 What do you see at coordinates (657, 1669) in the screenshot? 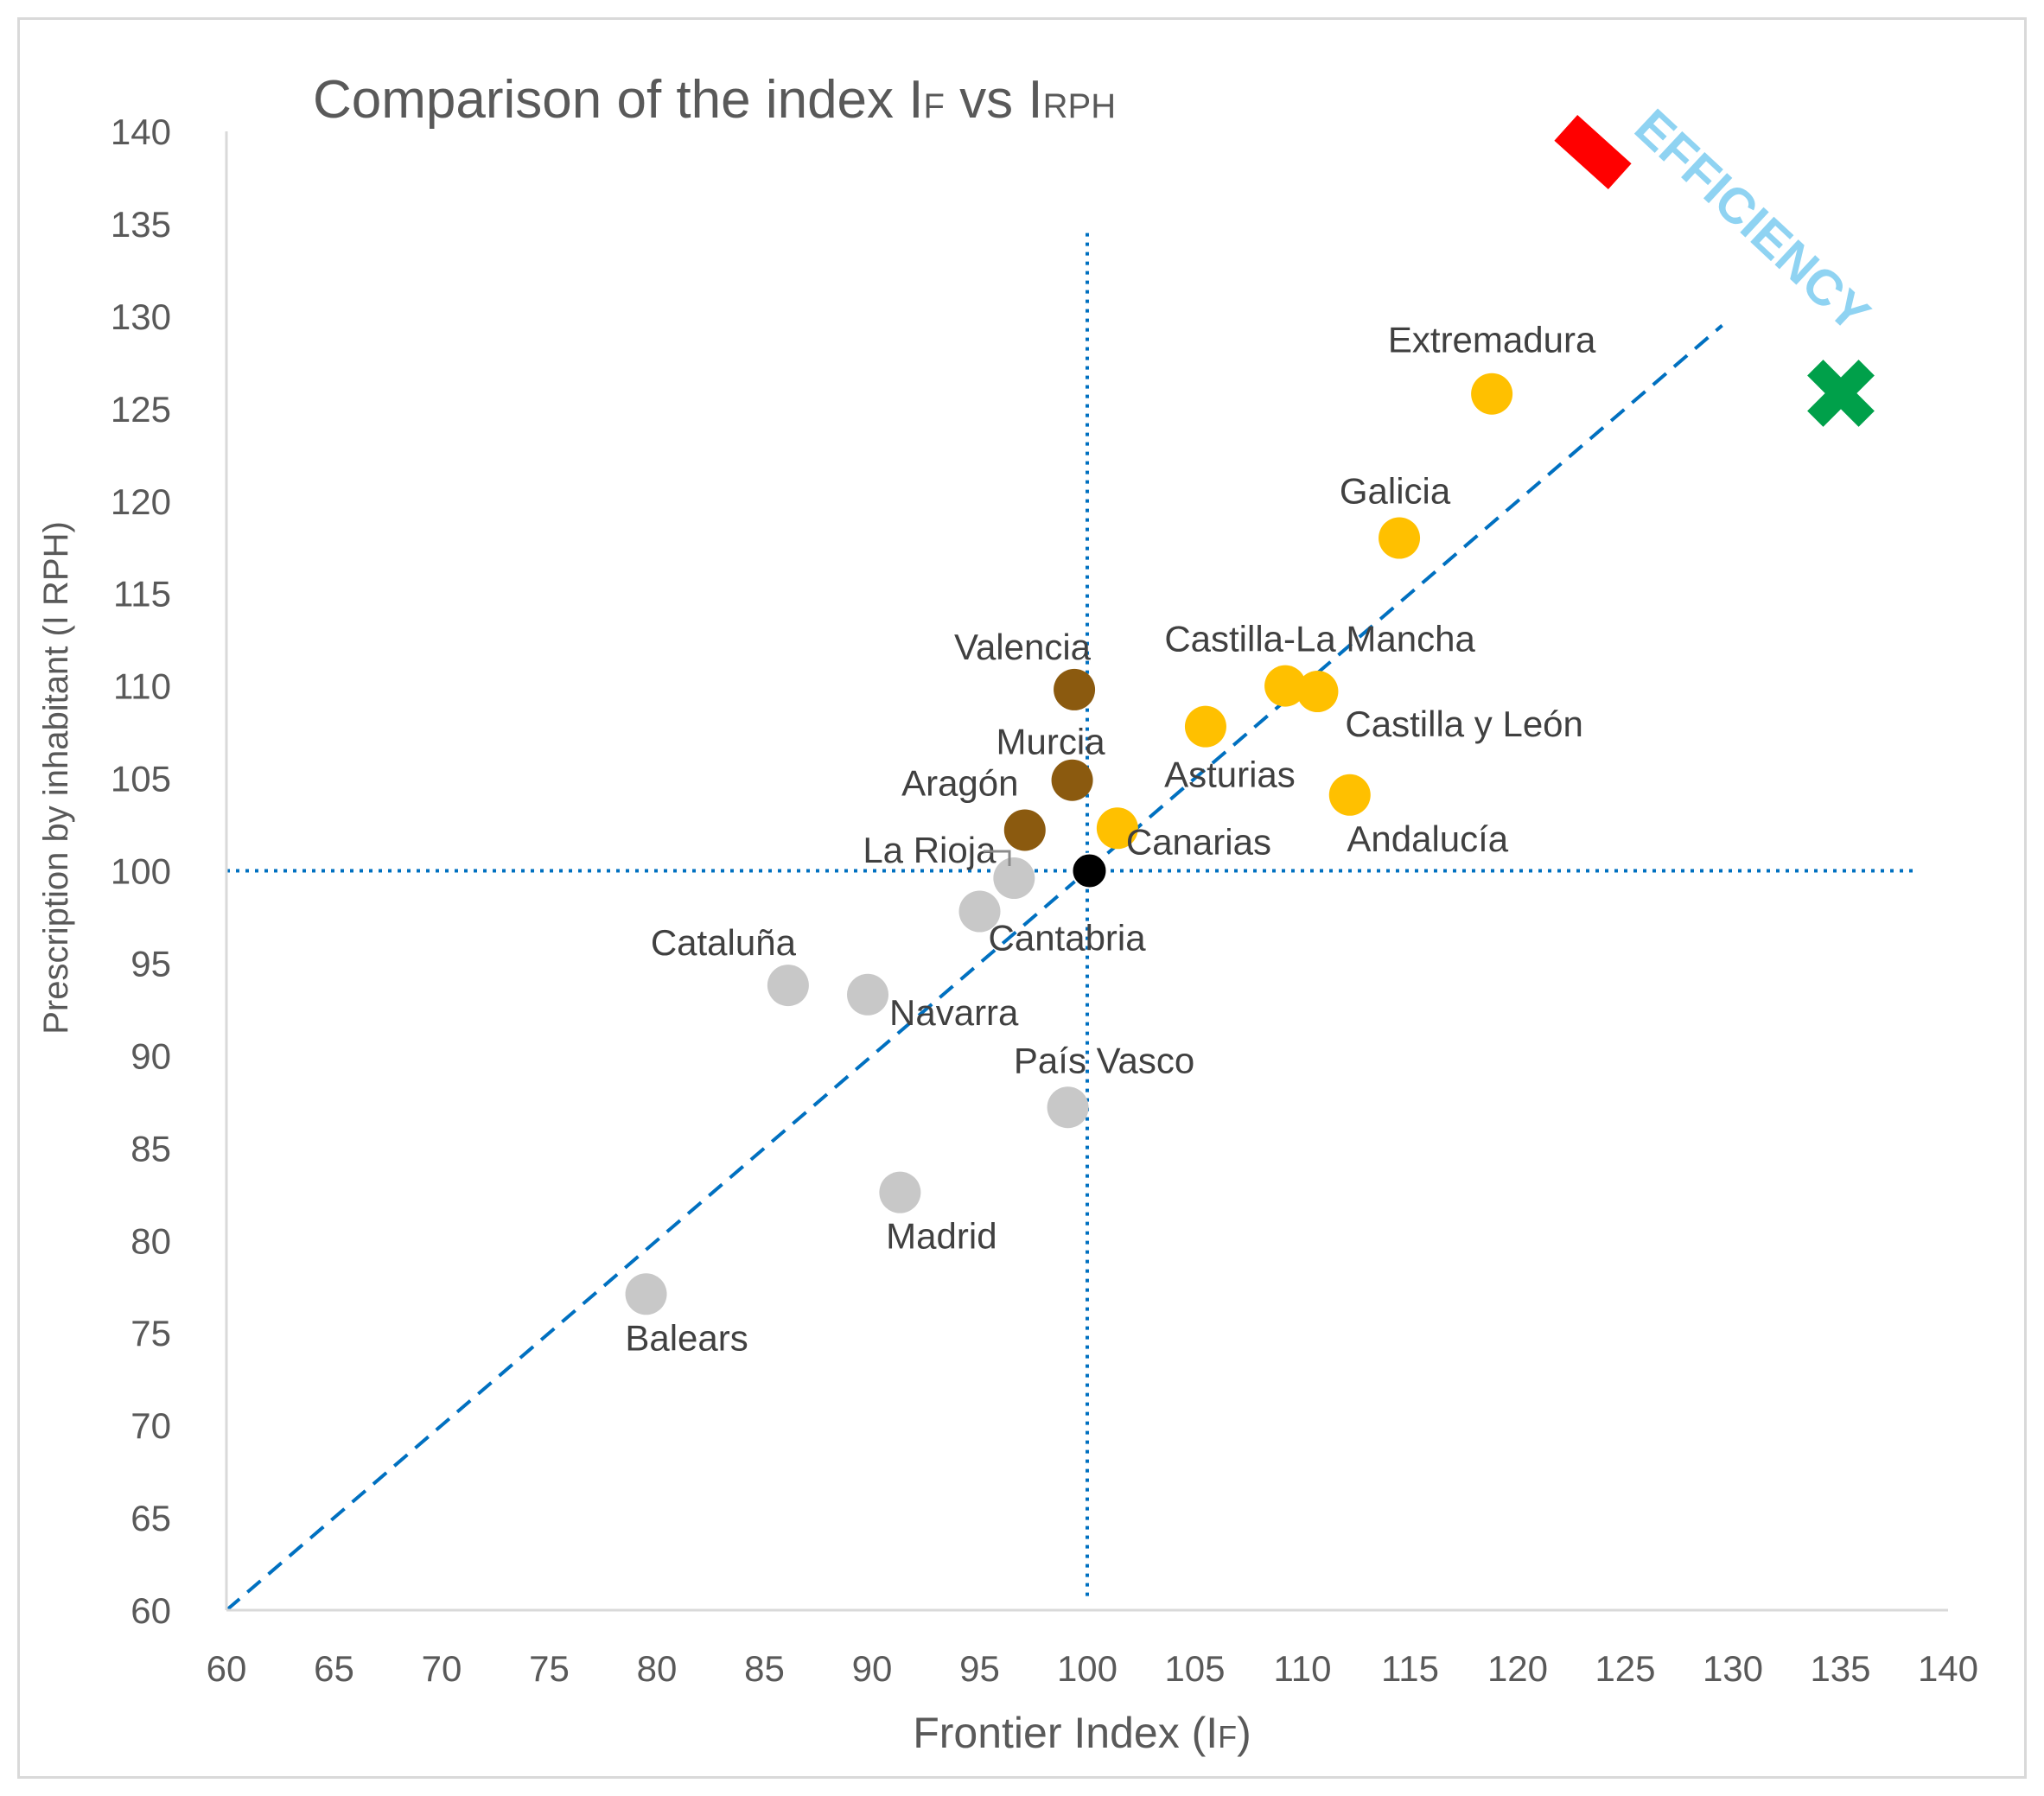
I see `x-tick-label: 80` at bounding box center [657, 1669].